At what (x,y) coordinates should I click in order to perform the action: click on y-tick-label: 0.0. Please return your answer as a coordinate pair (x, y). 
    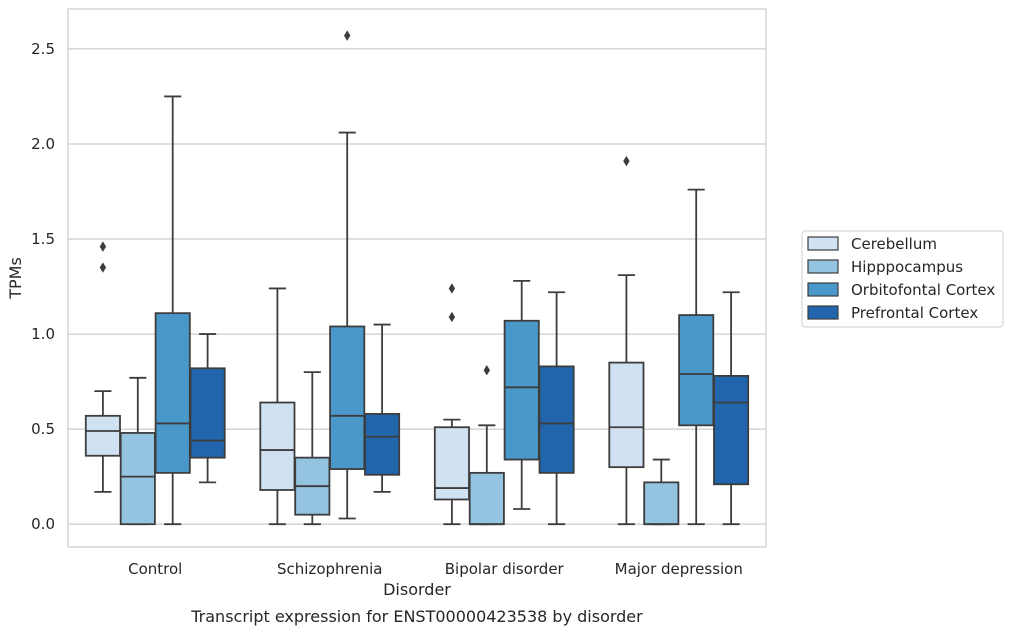
    Looking at the image, I should click on (43, 524).